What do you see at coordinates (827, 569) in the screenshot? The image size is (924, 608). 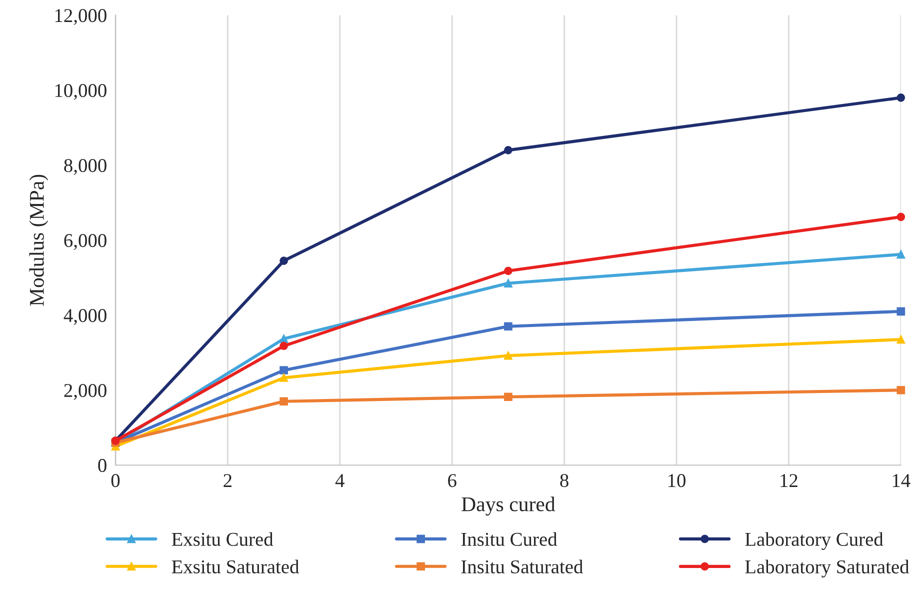 I see `legend-label: Laboratory Saturated` at bounding box center [827, 569].